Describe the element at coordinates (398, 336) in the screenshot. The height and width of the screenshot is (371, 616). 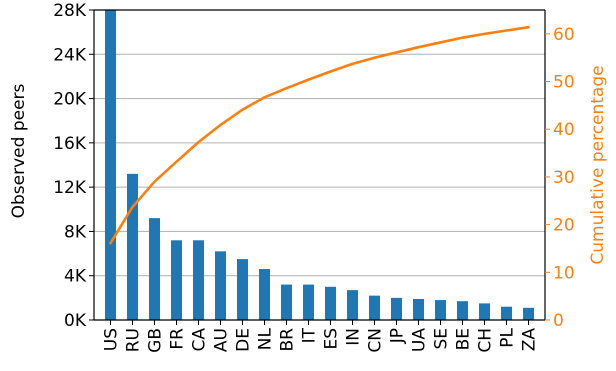
I see `x-tick-label: JP` at that location.